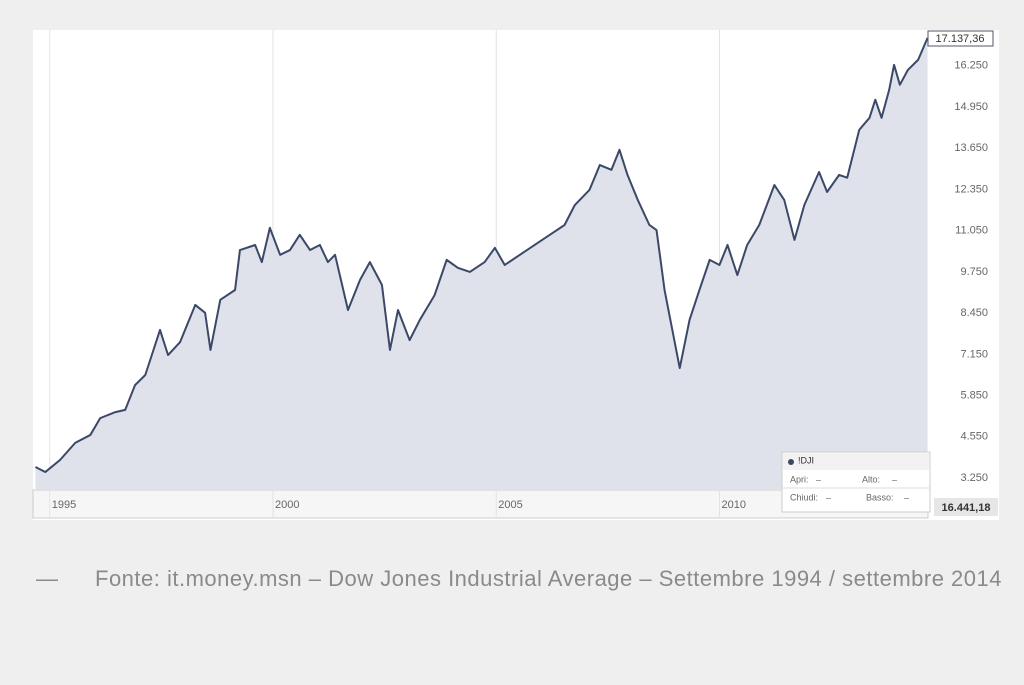 The height and width of the screenshot is (685, 1024). I want to click on y-tick-label: 11.050, so click(971, 231).